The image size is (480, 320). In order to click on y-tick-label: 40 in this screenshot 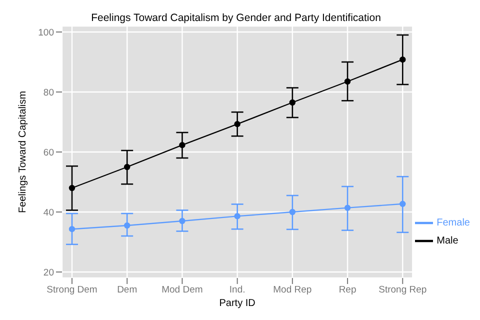, I will do `click(48, 212)`.